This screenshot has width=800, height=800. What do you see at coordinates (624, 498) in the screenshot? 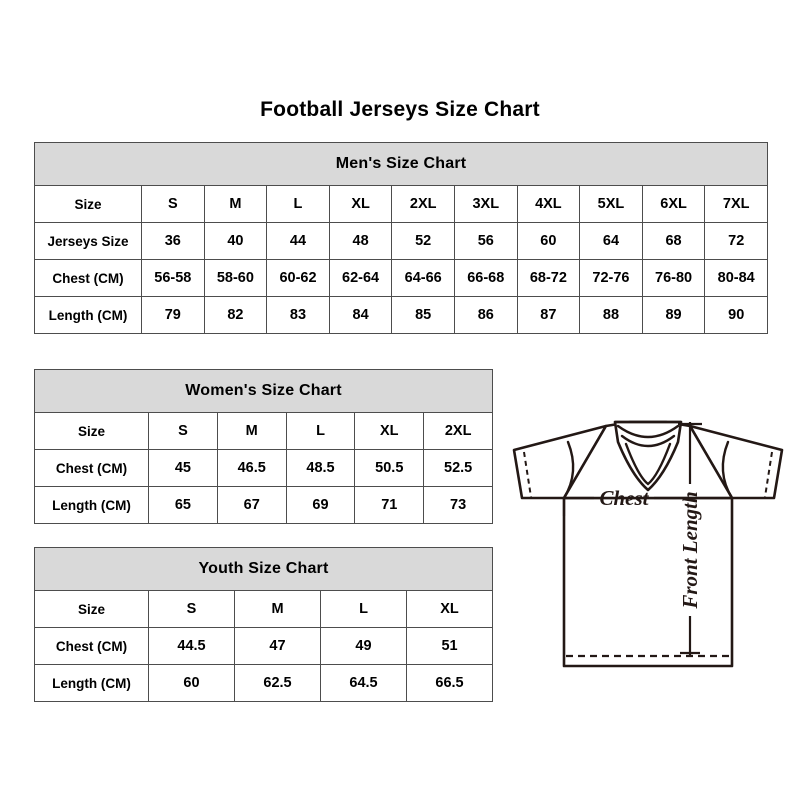
I see `chest-measure-label: Chest` at bounding box center [624, 498].